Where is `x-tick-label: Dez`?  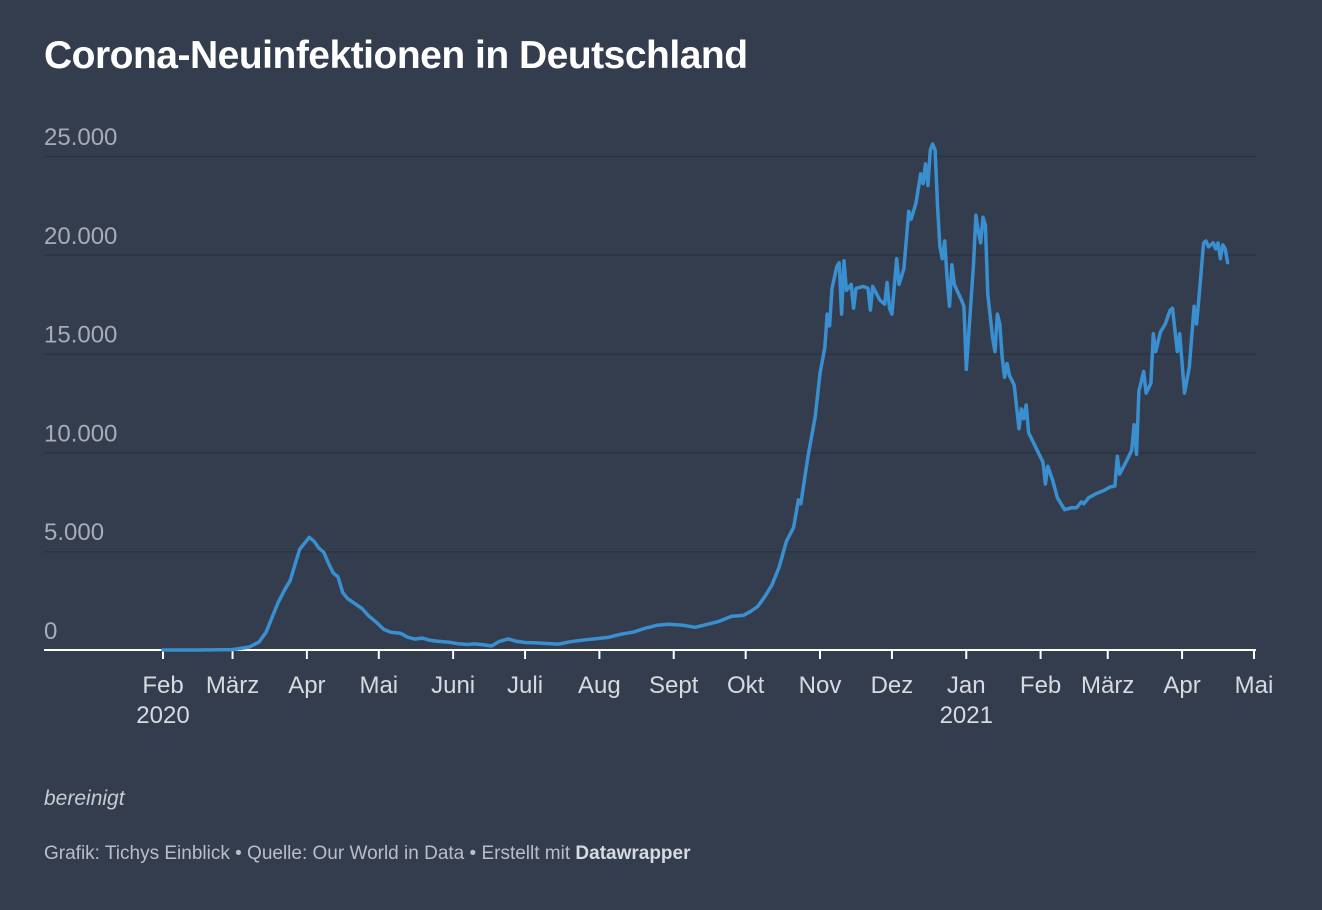
x-tick-label: Dez is located at coordinates (892, 685).